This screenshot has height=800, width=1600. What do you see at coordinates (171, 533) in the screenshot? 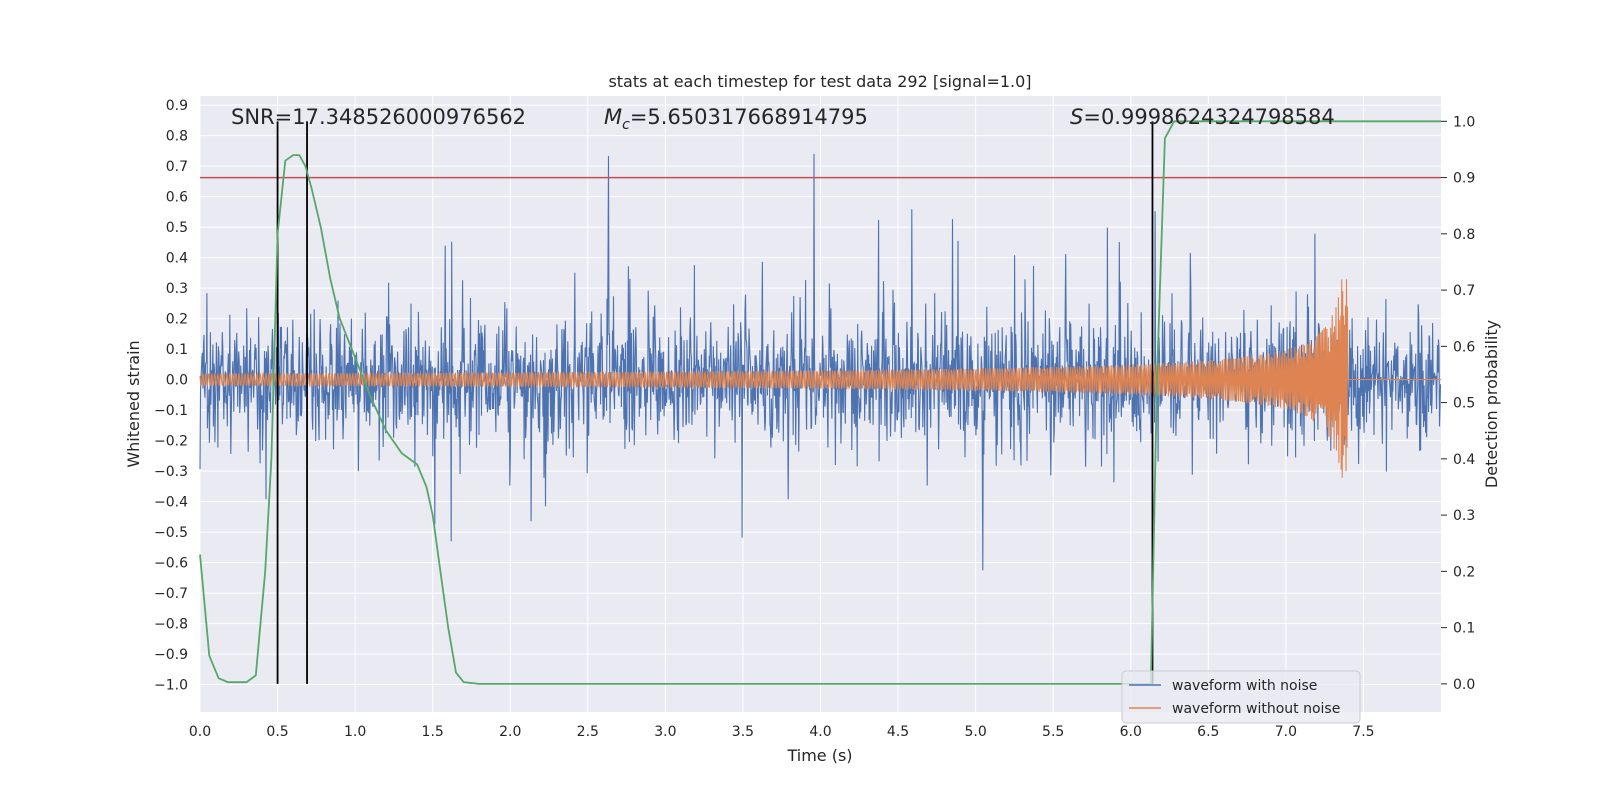
I see `y-tick-label: −0.5` at bounding box center [171, 533].